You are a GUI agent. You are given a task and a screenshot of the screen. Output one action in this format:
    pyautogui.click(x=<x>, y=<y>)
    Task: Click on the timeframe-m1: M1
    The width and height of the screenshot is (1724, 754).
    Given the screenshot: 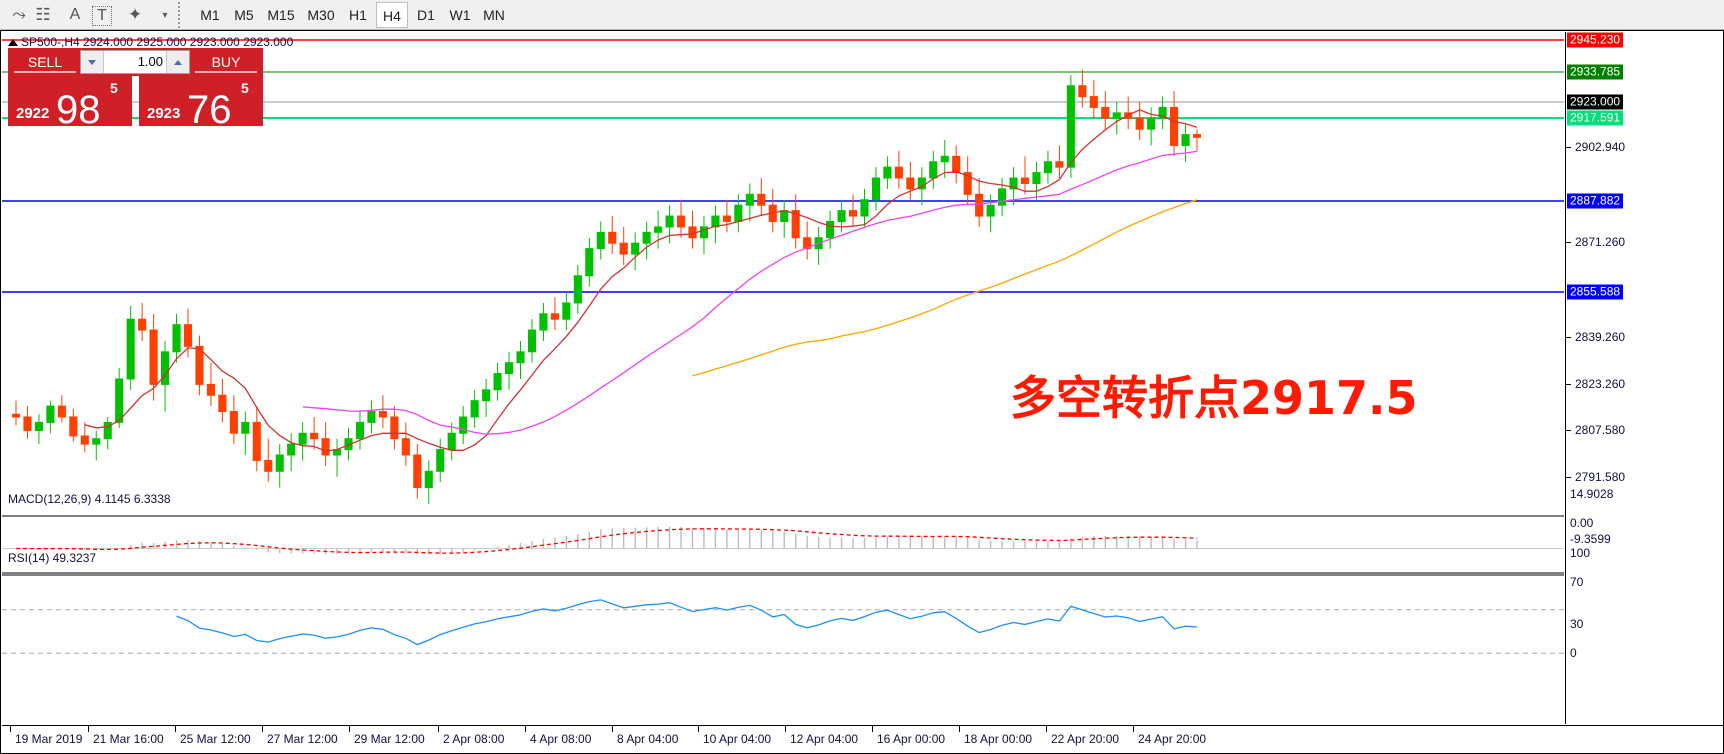 What is the action you would take?
    pyautogui.click(x=210, y=15)
    